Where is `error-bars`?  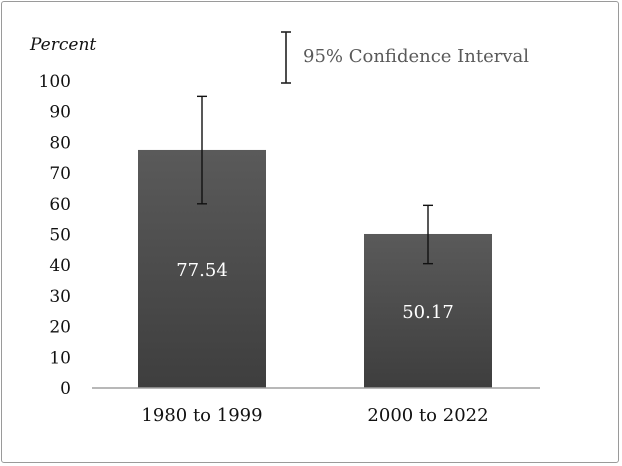
error-bars is located at coordinates (315, 180).